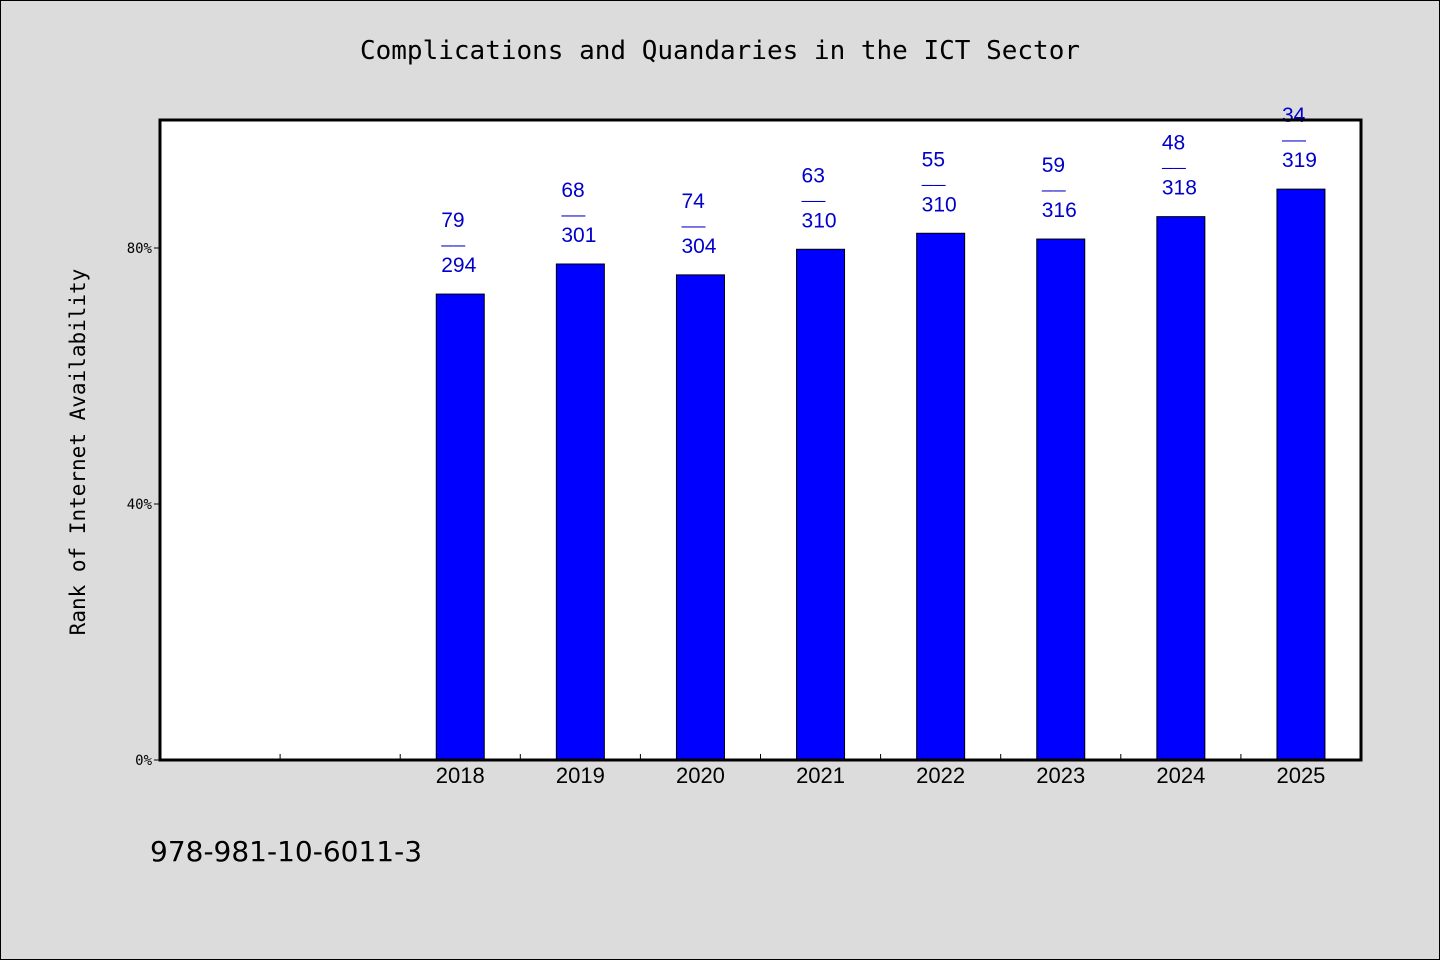  I want to click on bar-label-bottom: 304, so click(698, 246).